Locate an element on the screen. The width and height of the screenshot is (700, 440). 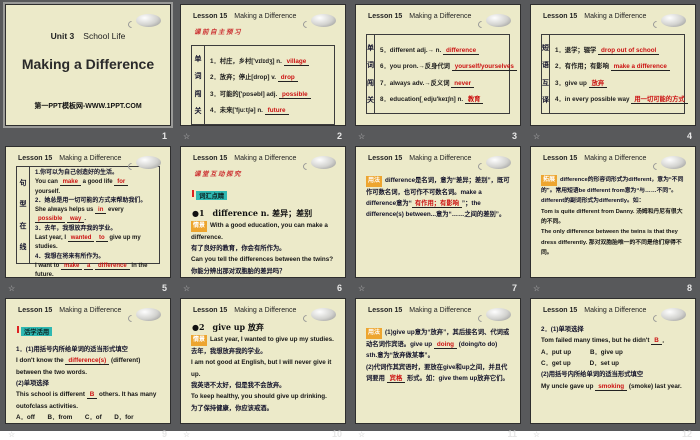
example-line: 我英语不太好，但是我不会放弃。 is located at coordinates (238, 385).